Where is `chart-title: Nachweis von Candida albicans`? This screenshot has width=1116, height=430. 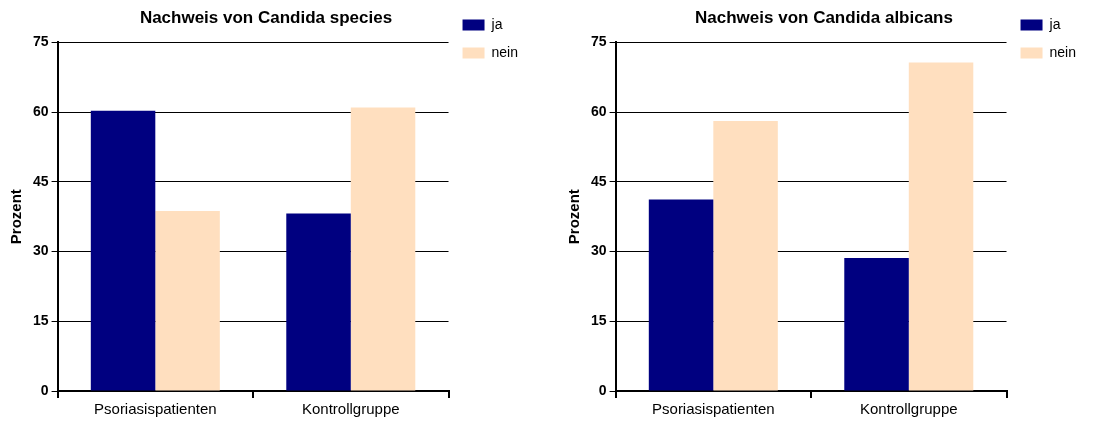
chart-title: Nachweis von Candida albicans is located at coordinates (824, 17).